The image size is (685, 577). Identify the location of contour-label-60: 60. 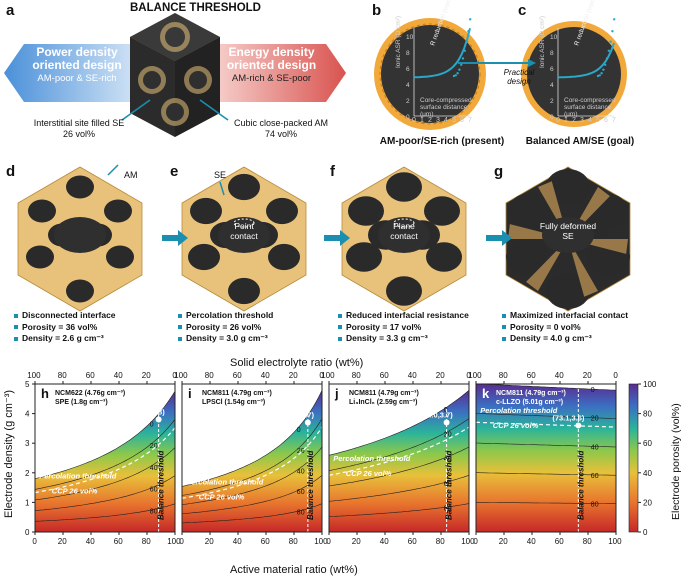
(448, 484).